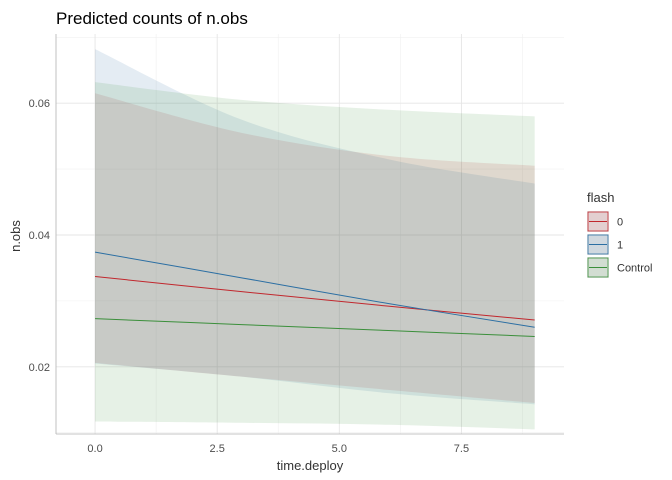 This screenshot has width=672, height=480. I want to click on y-tick-label: 0.02, so click(39, 368).